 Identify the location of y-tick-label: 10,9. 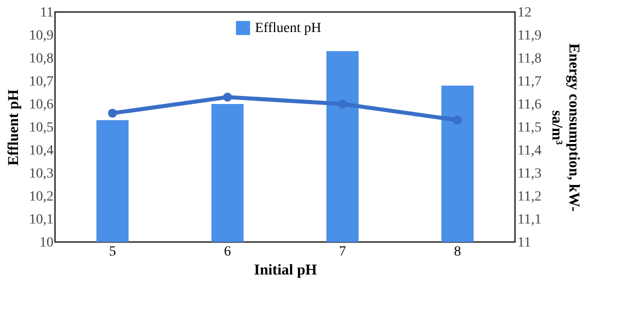
(41, 36).